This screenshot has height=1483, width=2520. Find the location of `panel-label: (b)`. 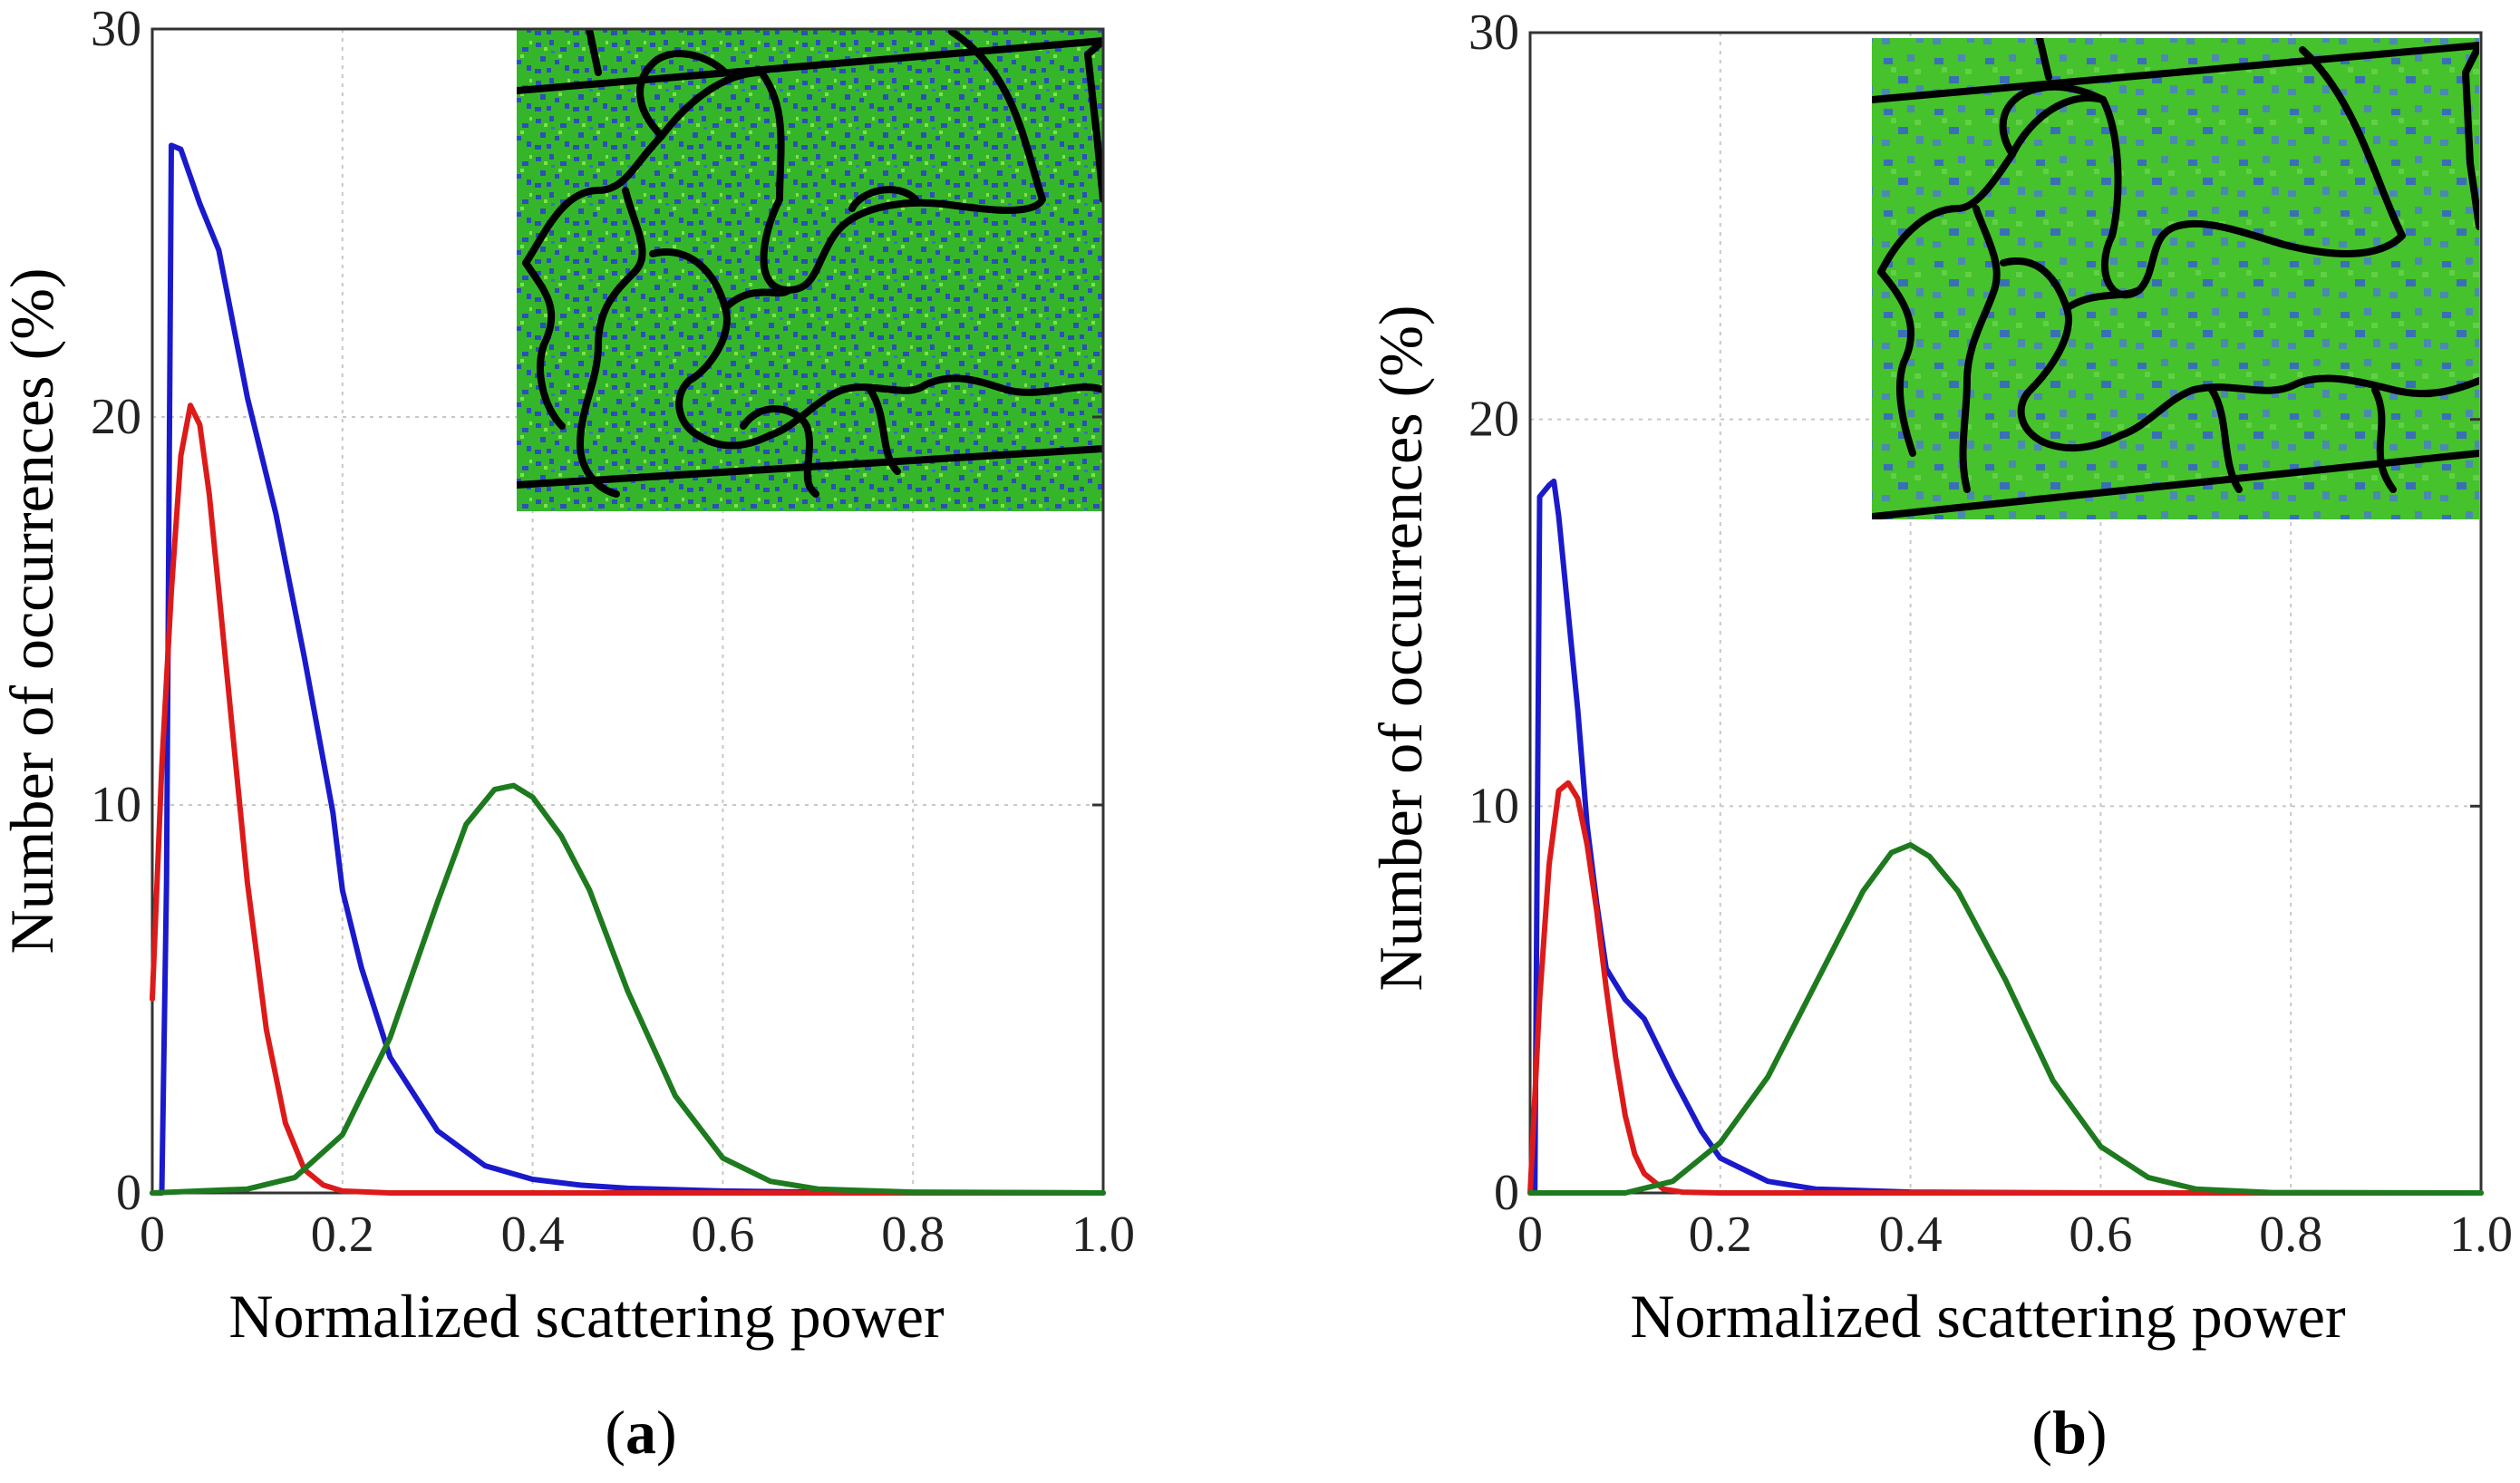

panel-label: (b) is located at coordinates (2069, 1433).